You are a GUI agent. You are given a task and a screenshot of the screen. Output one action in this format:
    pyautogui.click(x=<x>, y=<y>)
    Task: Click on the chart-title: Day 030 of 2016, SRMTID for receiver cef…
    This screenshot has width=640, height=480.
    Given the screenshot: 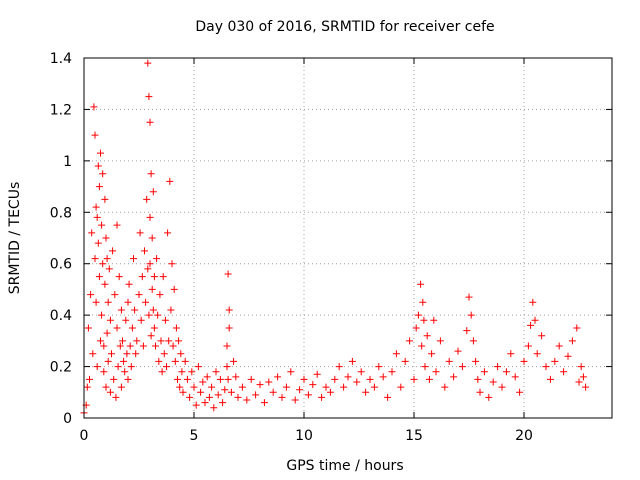 What is the action you would take?
    pyautogui.click(x=344, y=27)
    